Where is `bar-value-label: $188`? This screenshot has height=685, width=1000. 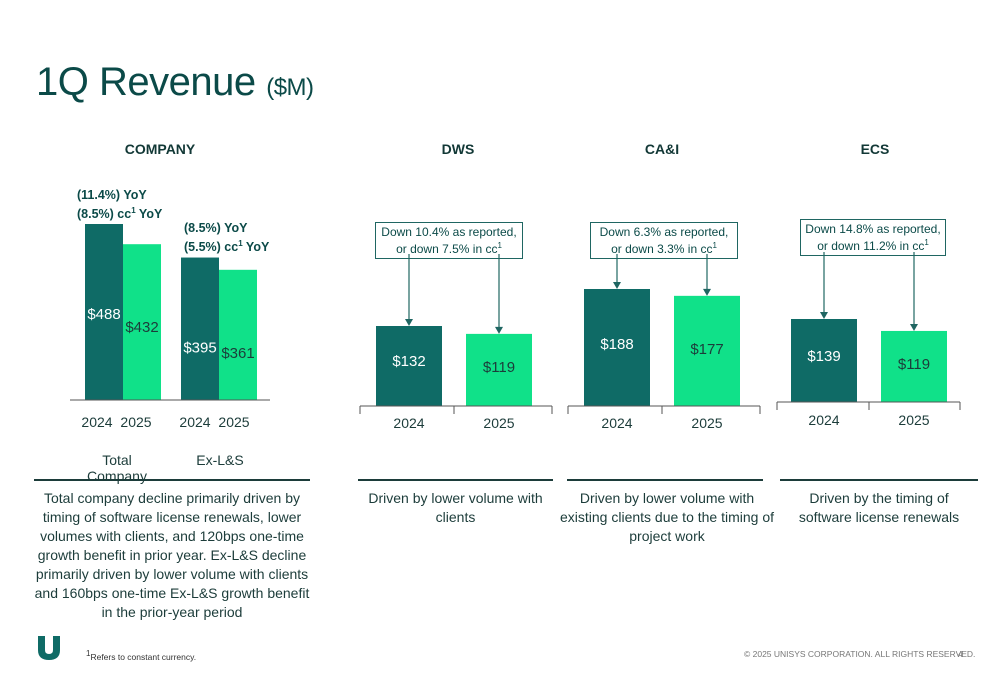
bar-value-label: $188 is located at coordinates (616, 344).